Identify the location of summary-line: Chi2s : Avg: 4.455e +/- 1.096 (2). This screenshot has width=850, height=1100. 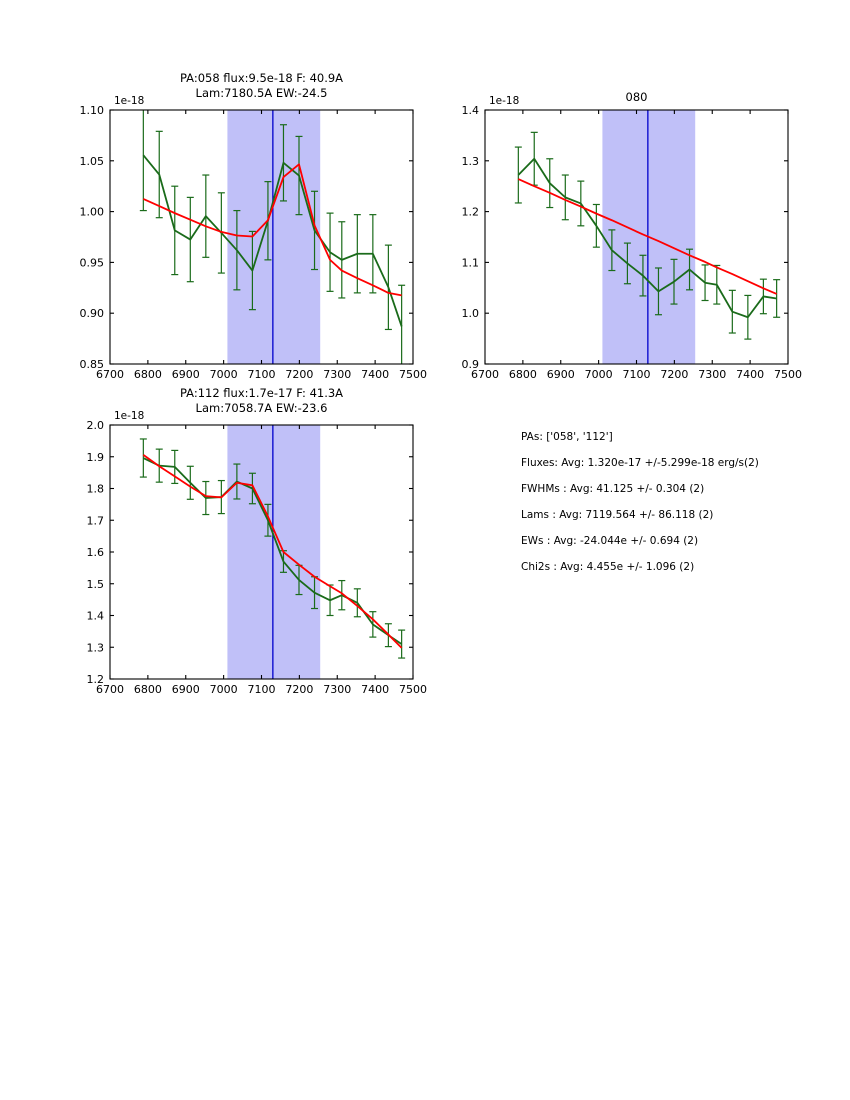
(607, 567).